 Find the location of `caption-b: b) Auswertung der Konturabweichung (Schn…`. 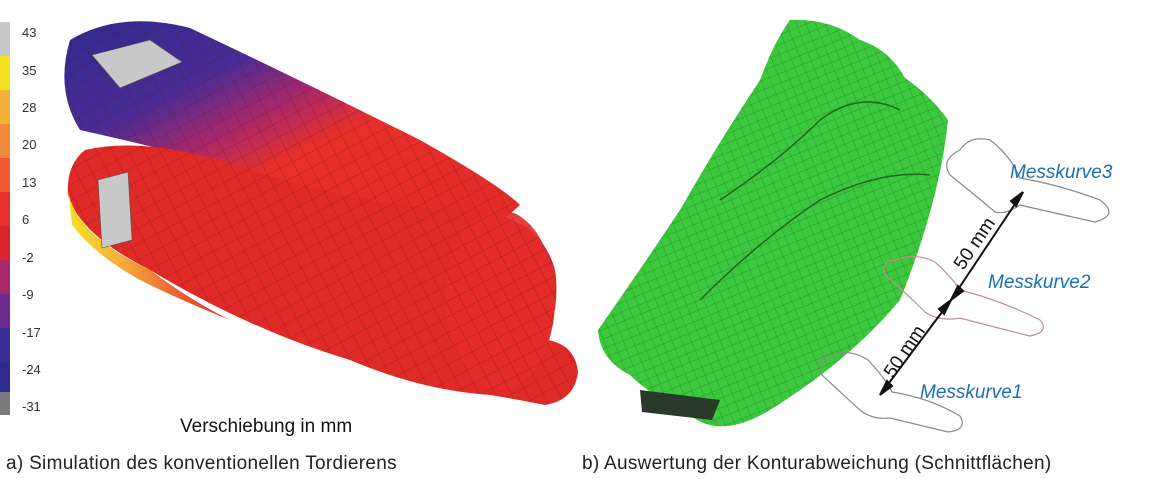

caption-b: b) Auswertung der Konturabweichung (Schn… is located at coordinates (817, 463).